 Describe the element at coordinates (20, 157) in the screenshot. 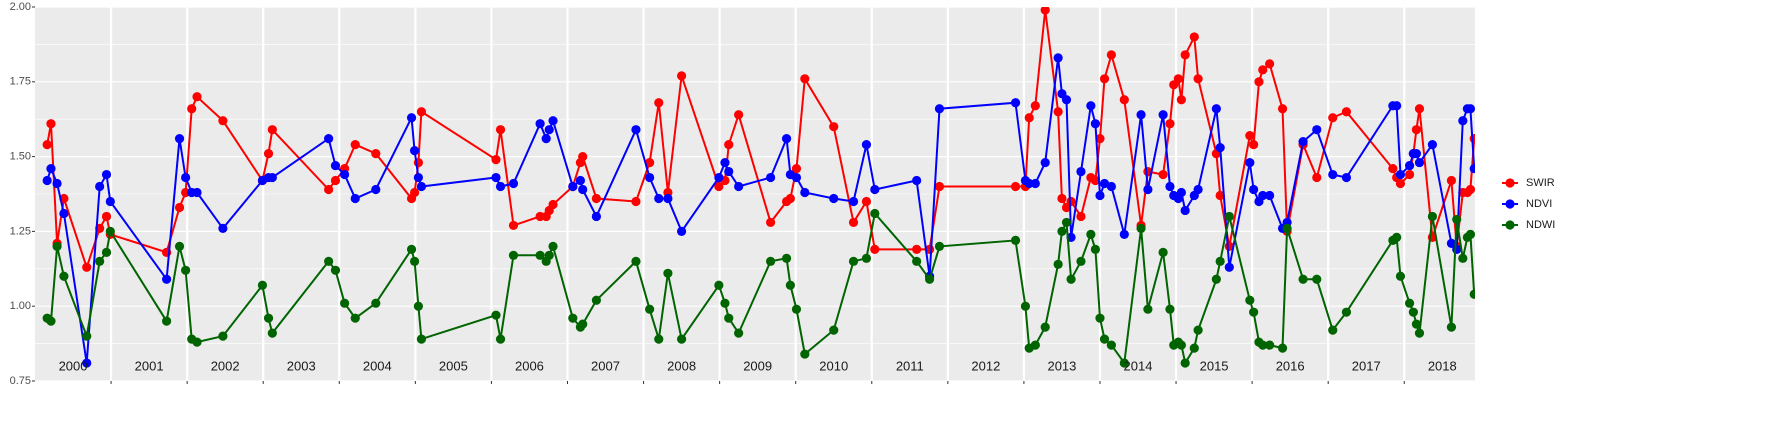

I see `y-tick-label: 1.50` at that location.